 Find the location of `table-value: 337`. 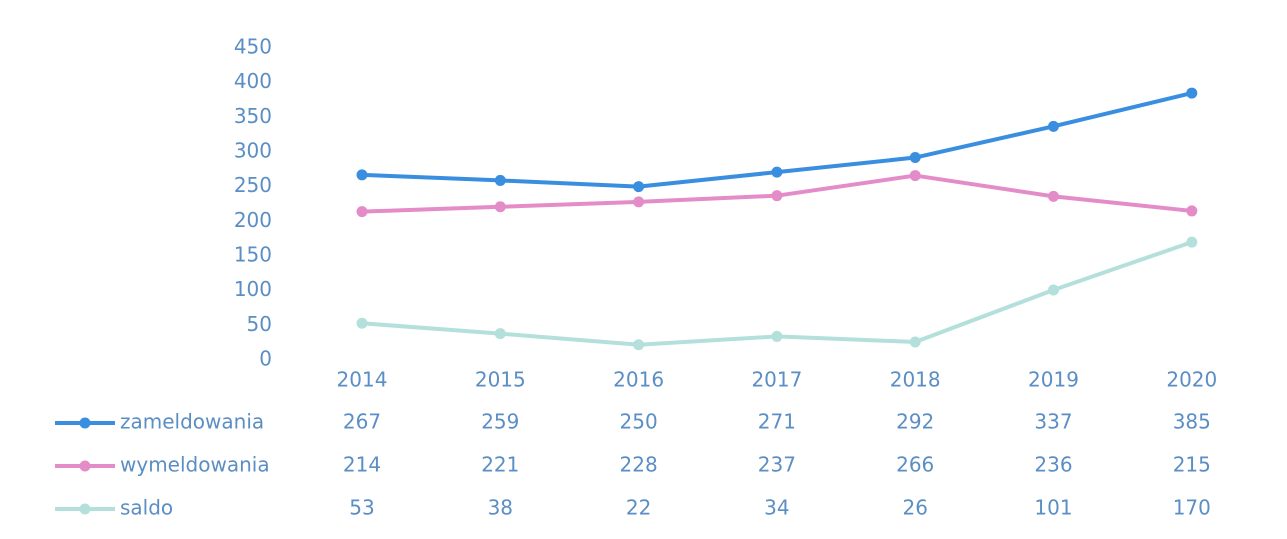

table-value: 337 is located at coordinates (1053, 422).